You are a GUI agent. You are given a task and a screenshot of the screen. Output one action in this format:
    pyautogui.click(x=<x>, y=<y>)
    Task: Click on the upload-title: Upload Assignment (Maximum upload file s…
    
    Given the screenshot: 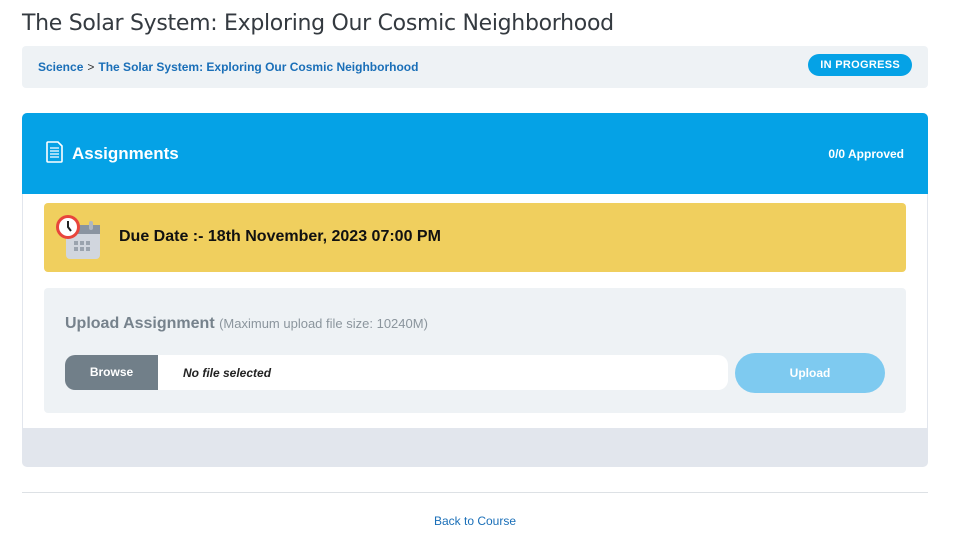 What is the action you would take?
    pyautogui.click(x=246, y=324)
    